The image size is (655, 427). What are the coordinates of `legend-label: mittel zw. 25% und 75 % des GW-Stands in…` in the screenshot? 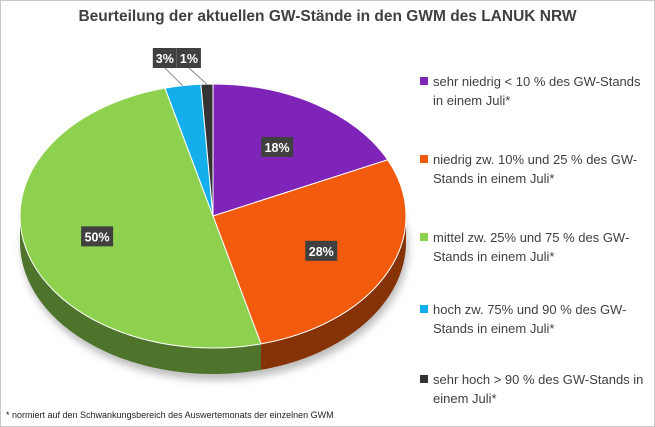 It's located at (531, 247).